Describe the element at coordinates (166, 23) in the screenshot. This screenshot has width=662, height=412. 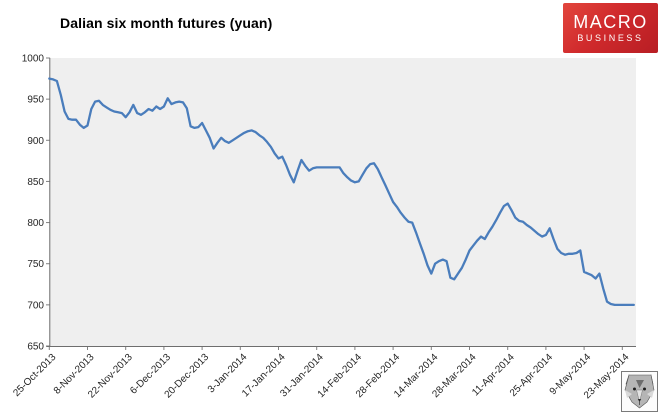
I see `chart-title: Dalian six month futures (yuan)` at that location.